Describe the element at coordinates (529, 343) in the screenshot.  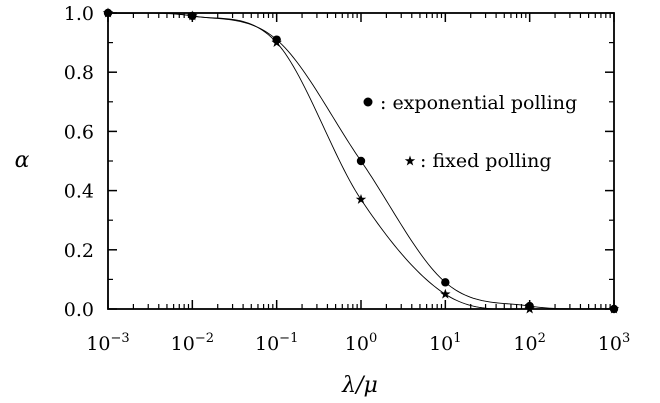
I see `x-tick-label: 10²` at that location.